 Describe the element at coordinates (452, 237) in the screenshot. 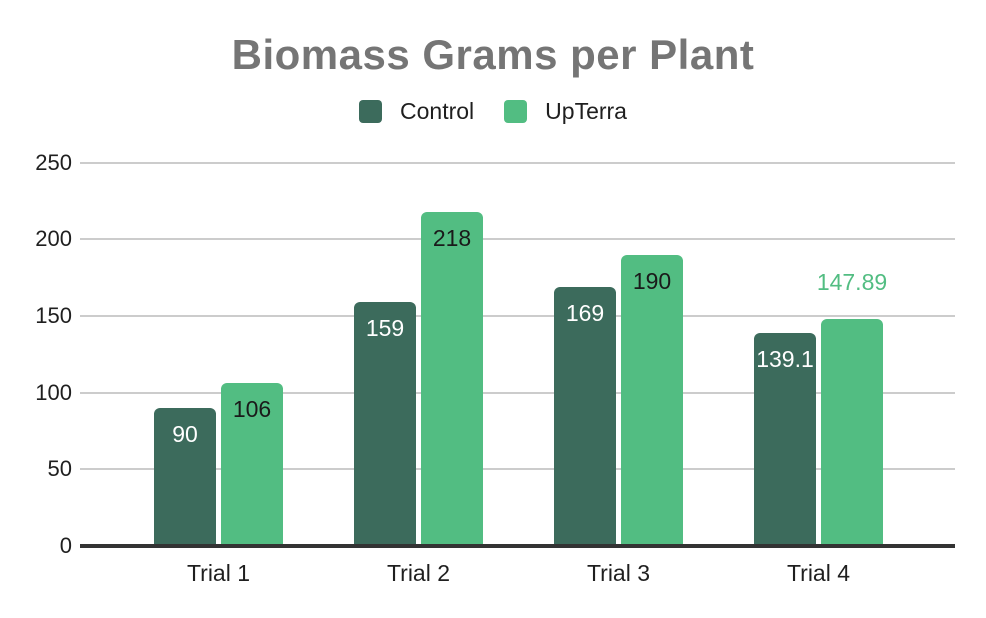

I see `bar-value-label: 218` at that location.